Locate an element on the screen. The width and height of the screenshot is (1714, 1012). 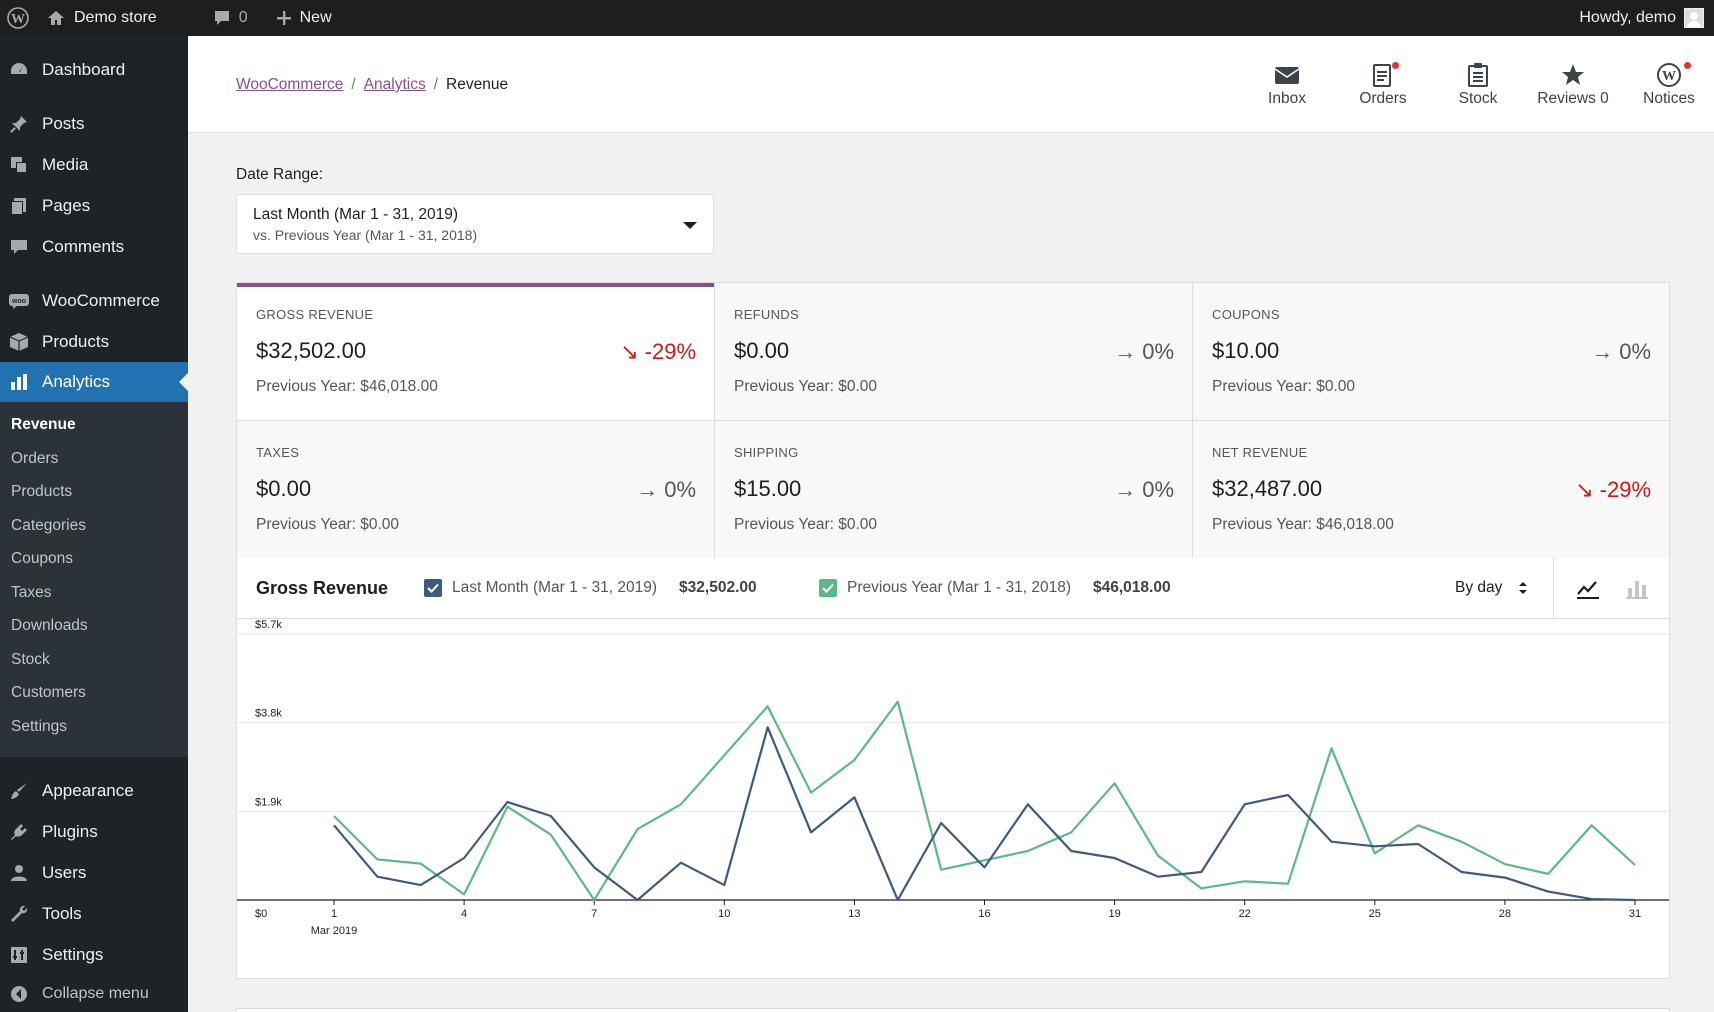
user-icon is located at coordinates (19, 873).